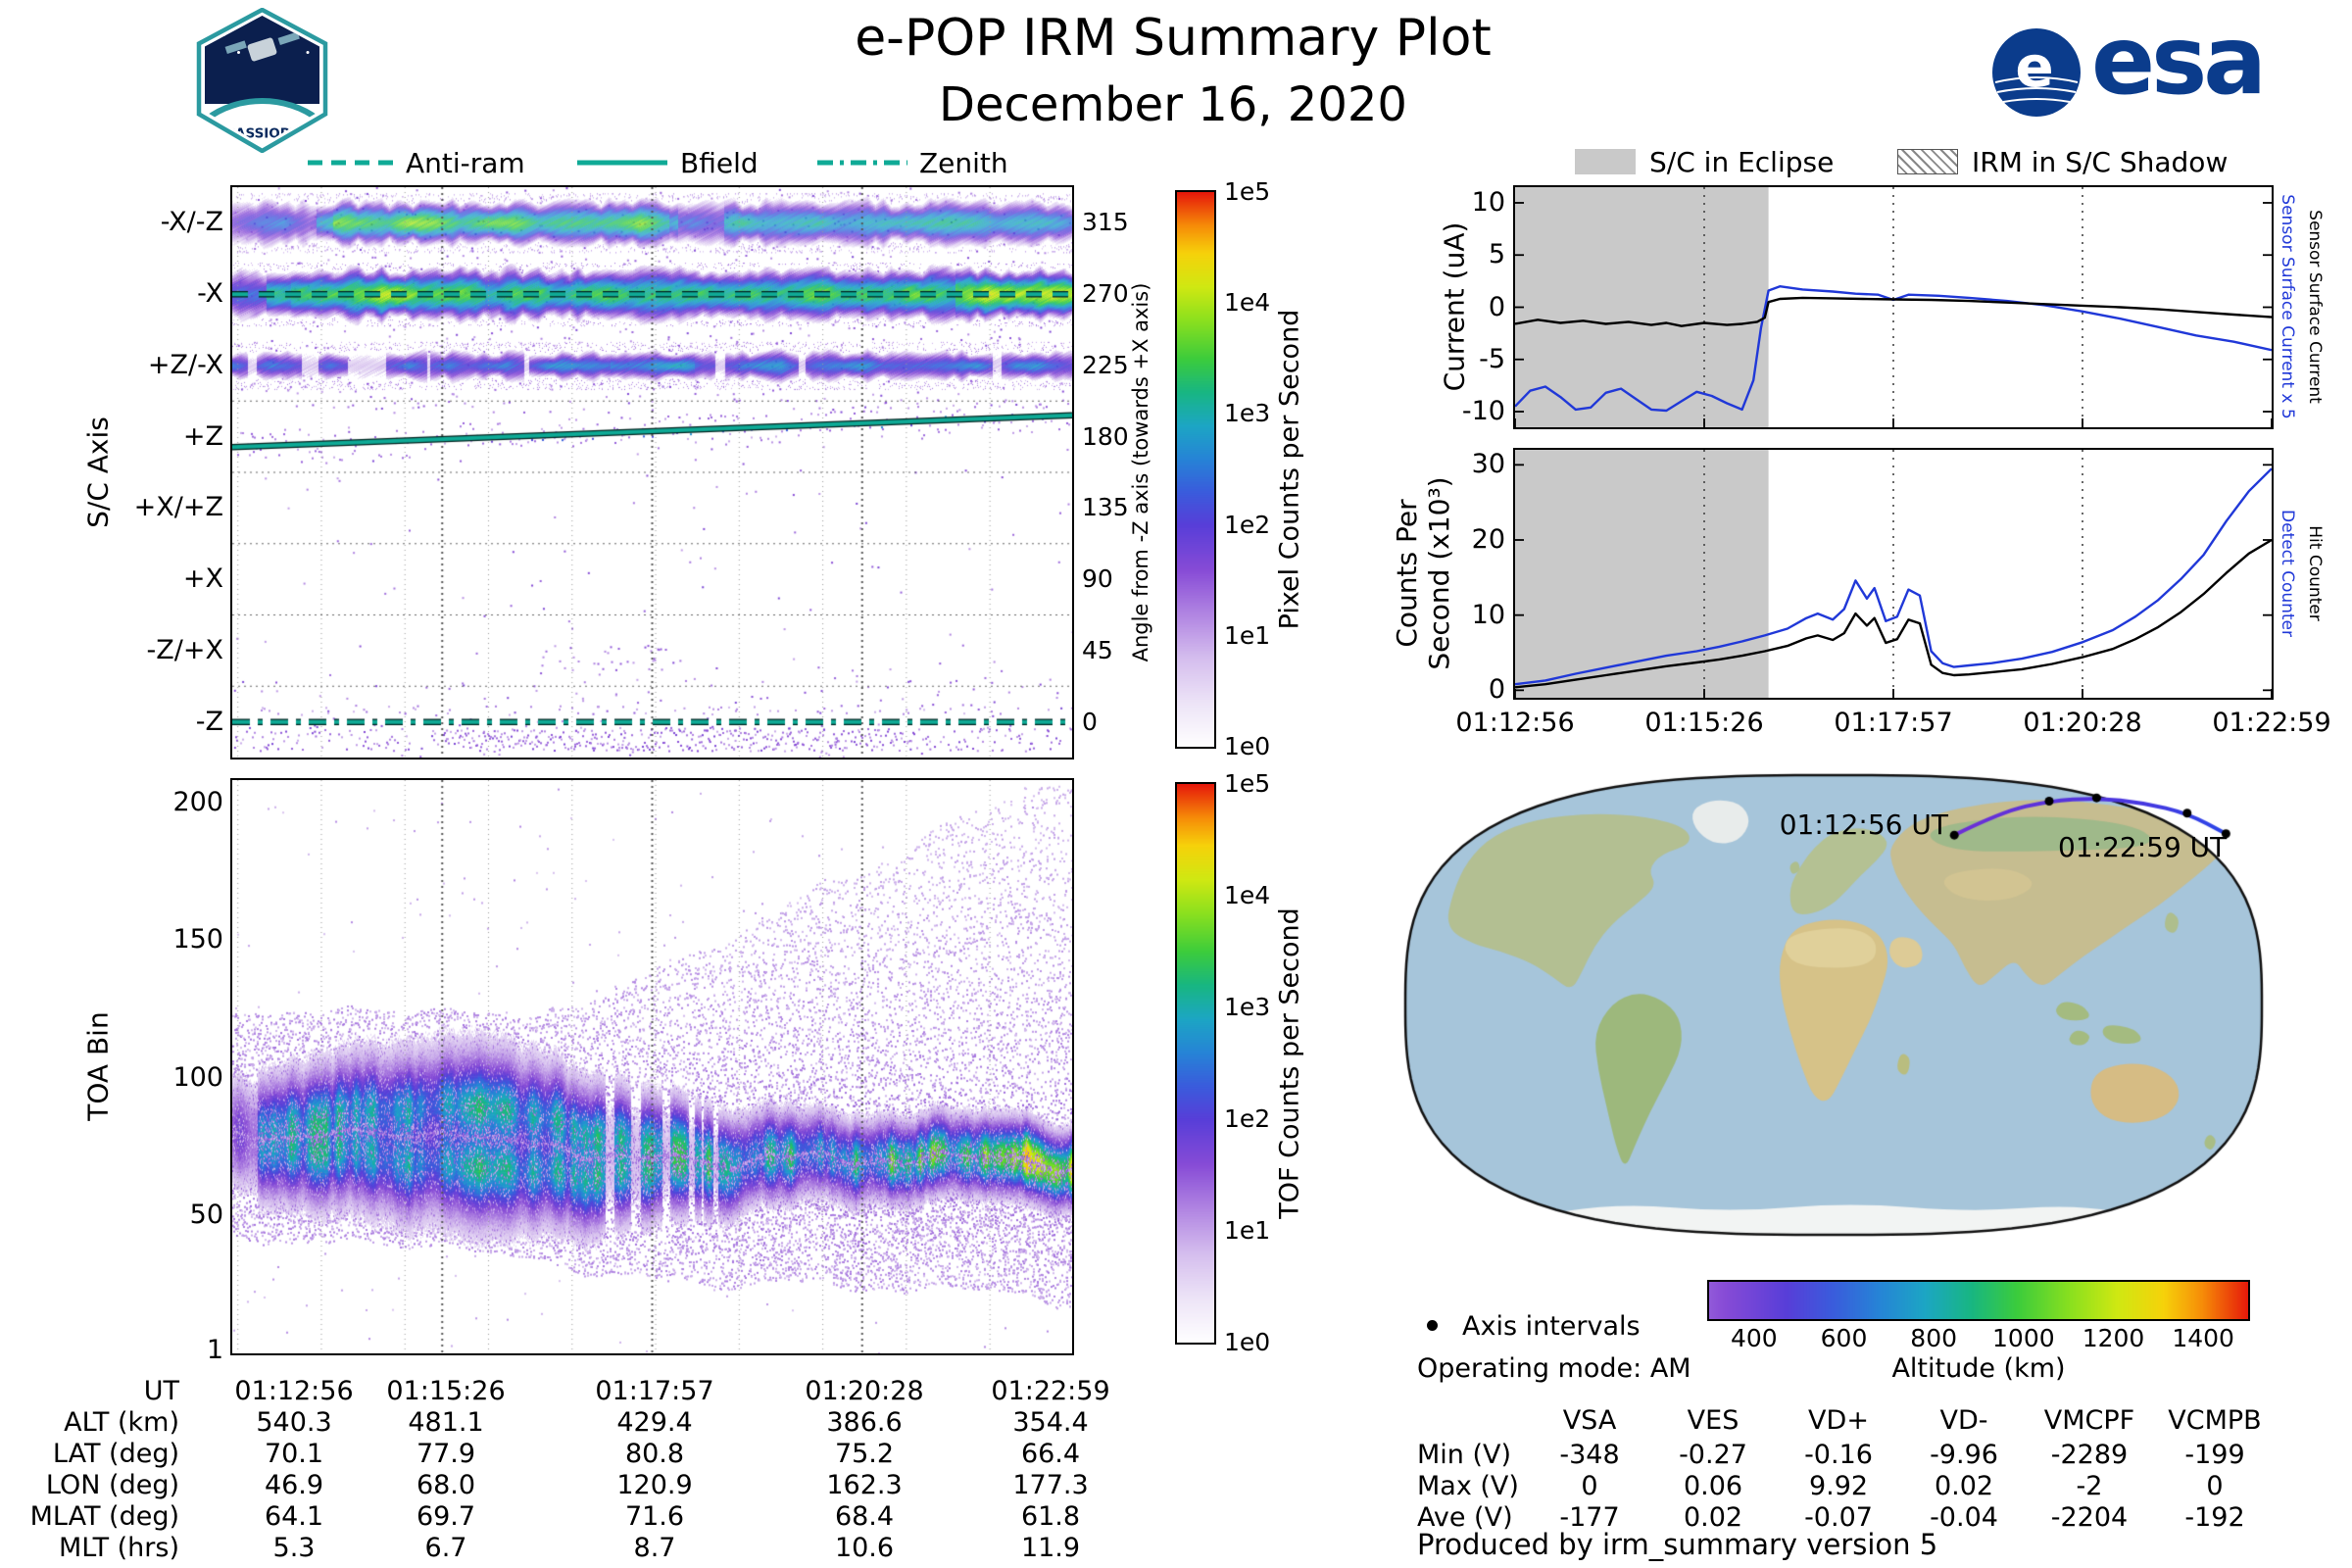 The height and width of the screenshot is (1568, 2352). What do you see at coordinates (2315, 307) in the screenshot?
I see `current-right-label-black: Sensor Surface Current` at bounding box center [2315, 307].